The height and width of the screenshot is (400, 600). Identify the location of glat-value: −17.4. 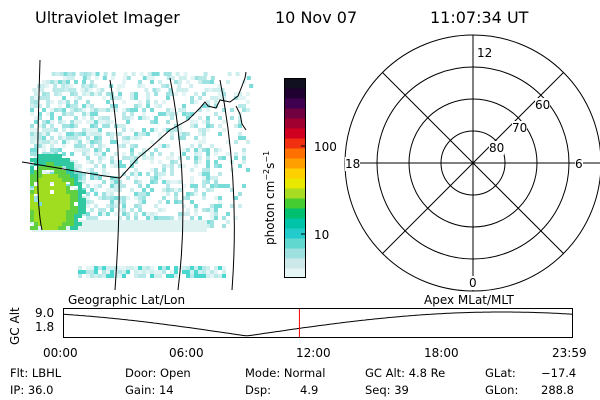
(559, 373).